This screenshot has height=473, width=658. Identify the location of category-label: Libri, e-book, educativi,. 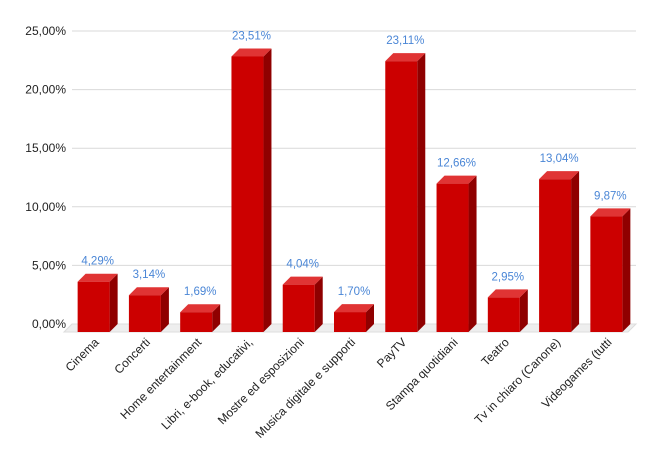
(206, 383).